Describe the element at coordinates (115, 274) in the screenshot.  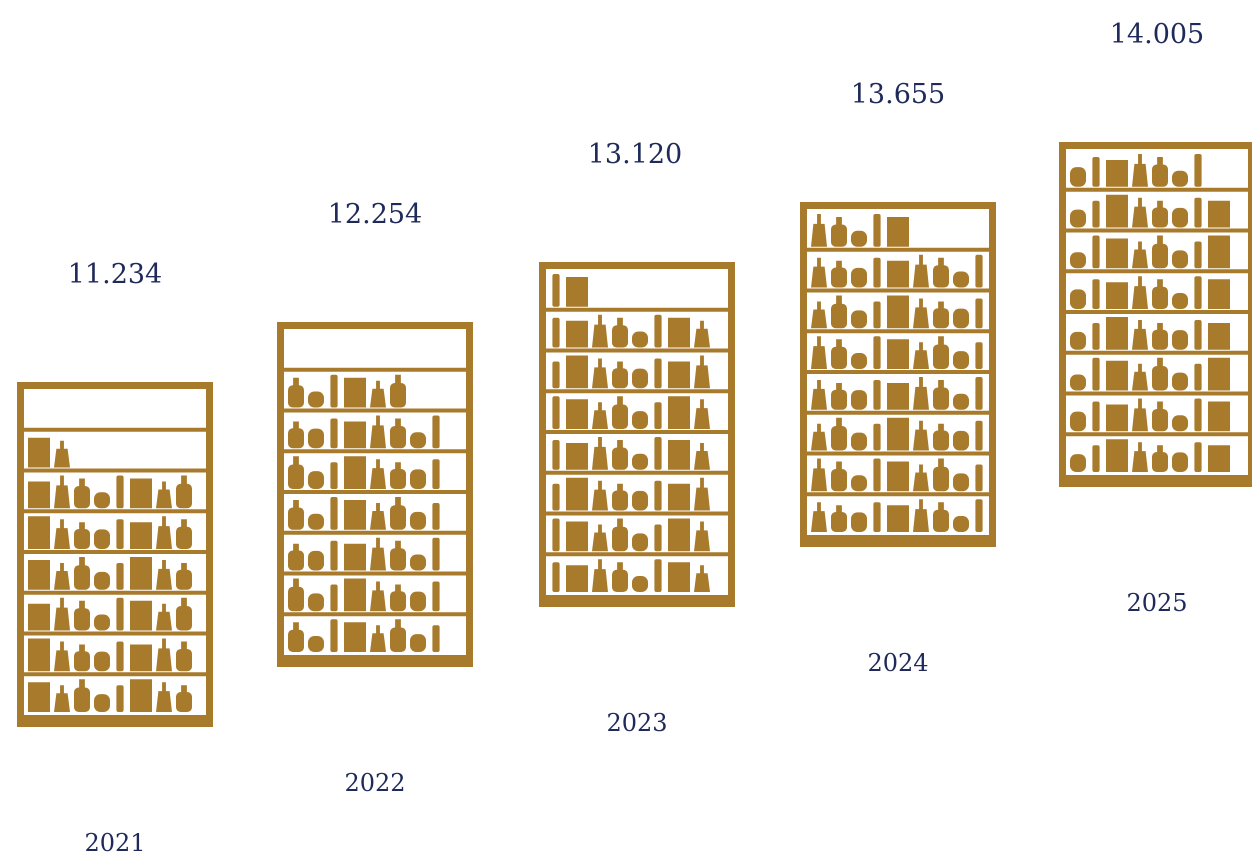
I see `value-label-2021: 11.234` at that location.